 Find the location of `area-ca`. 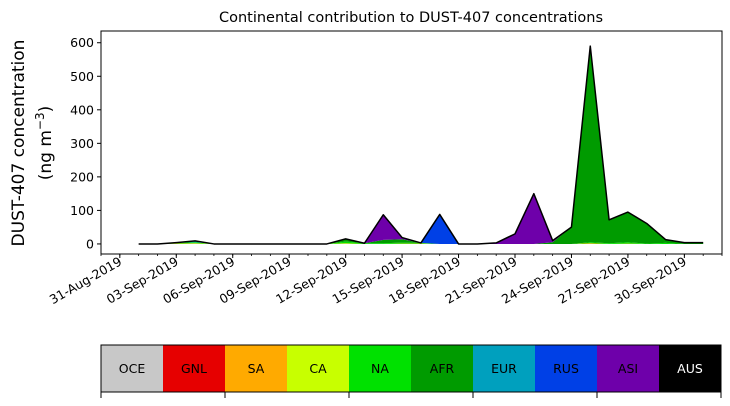

area-ca is located at coordinates (421, 243).